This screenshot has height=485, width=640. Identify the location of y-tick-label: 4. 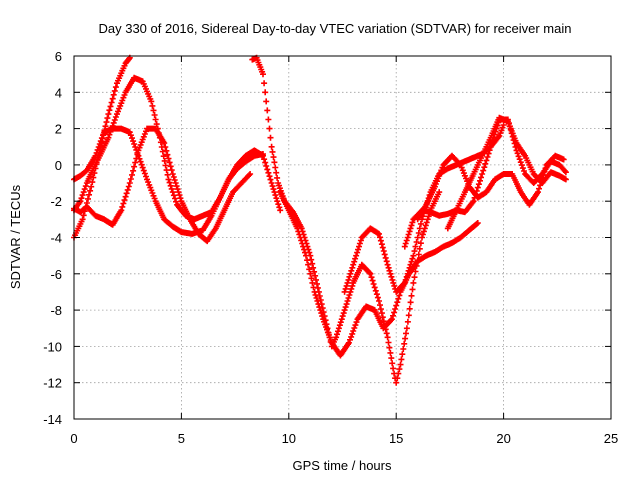
(58, 92).